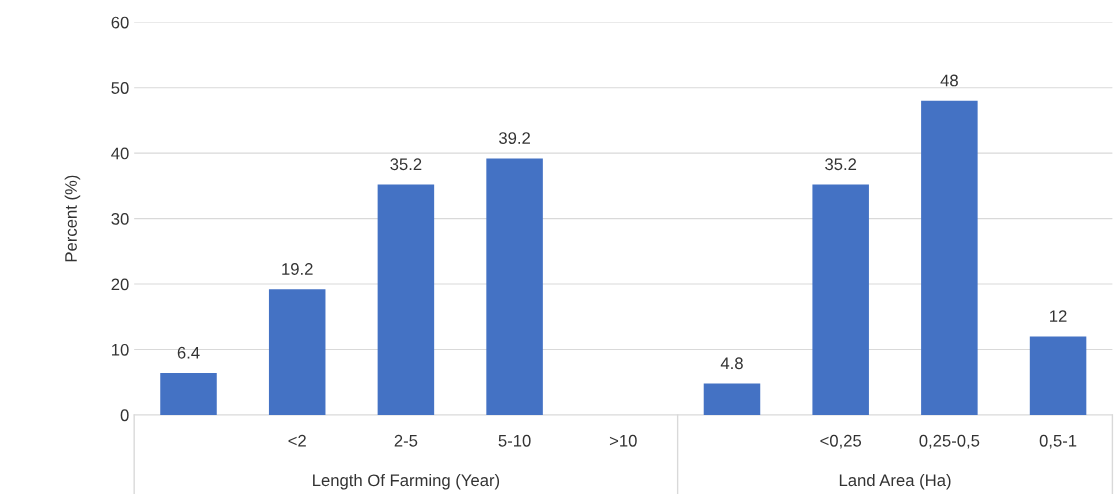  Describe the element at coordinates (841, 441) in the screenshot. I see `x-tick-label: <0,25` at that location.